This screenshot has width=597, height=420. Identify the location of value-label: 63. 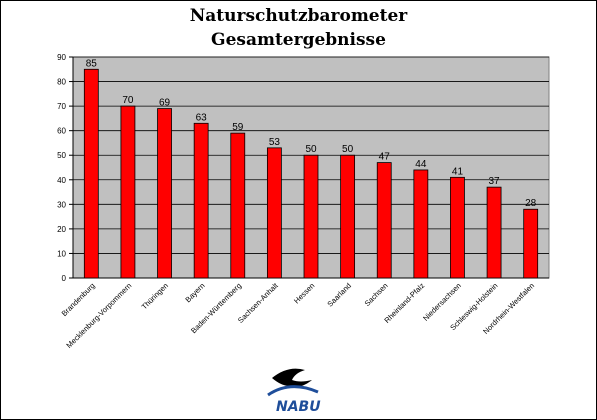
(202, 117).